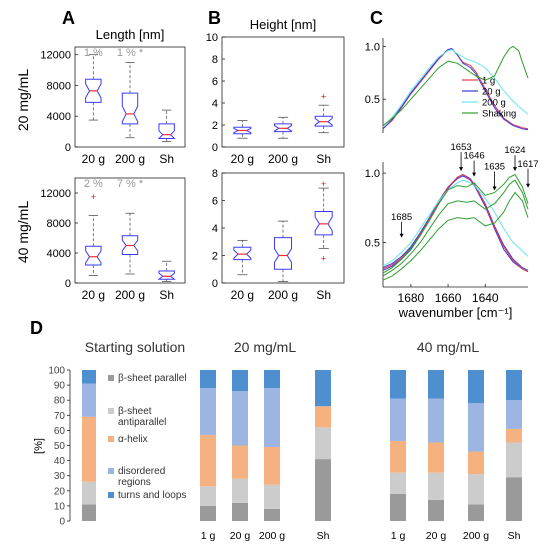 Image resolution: width=550 pixels, height=549 pixels. Describe the element at coordinates (60, 461) in the screenshot. I see `y-tick-label: 40` at that location.